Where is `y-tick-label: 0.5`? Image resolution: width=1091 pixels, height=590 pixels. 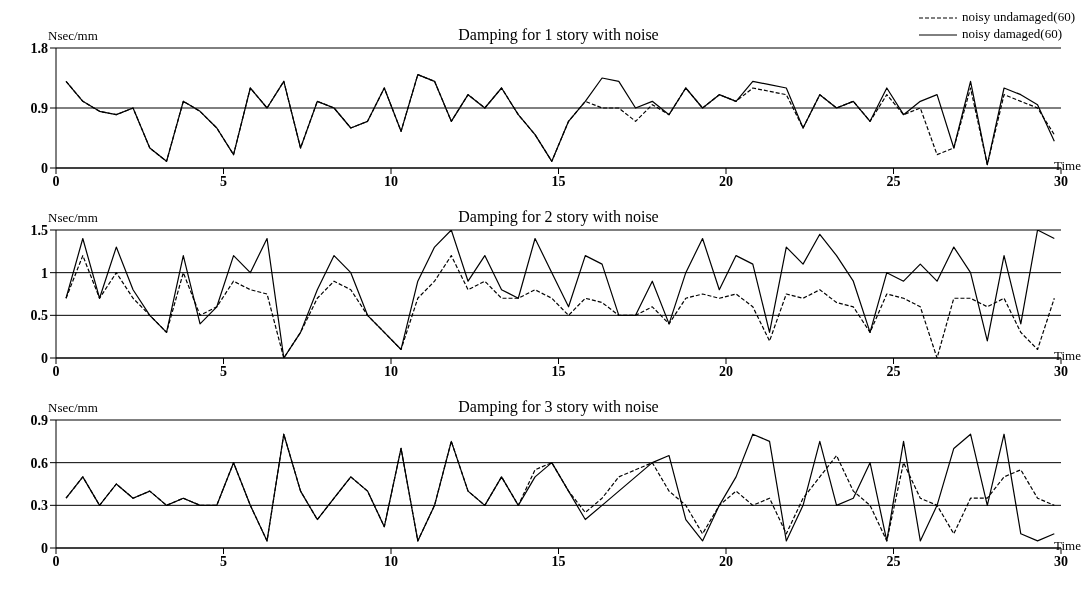 y-tick-label: 0.5 is located at coordinates (39, 316).